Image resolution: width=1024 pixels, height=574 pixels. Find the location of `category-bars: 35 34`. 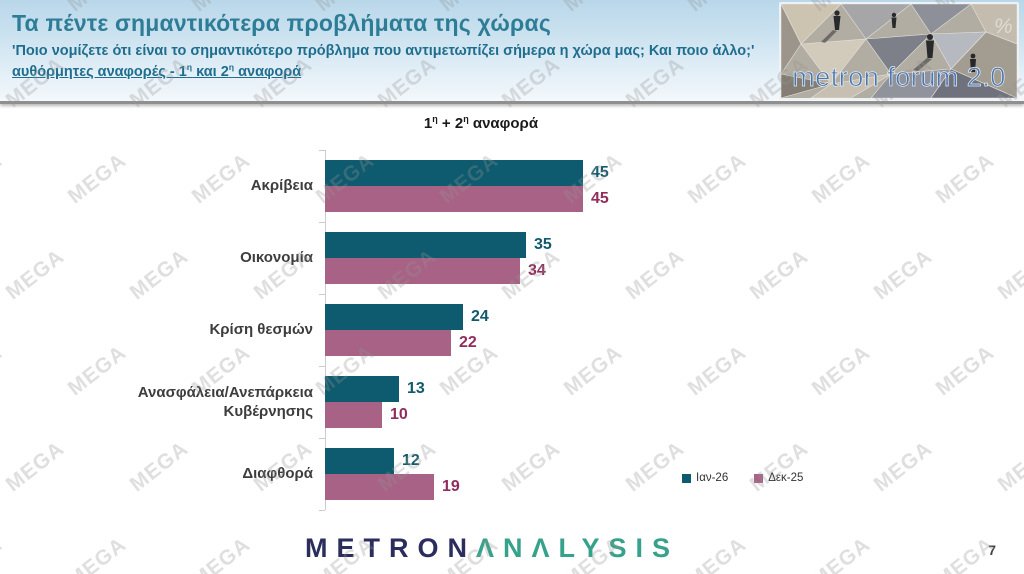

category-bars: 35 34 is located at coordinates (609, 258).